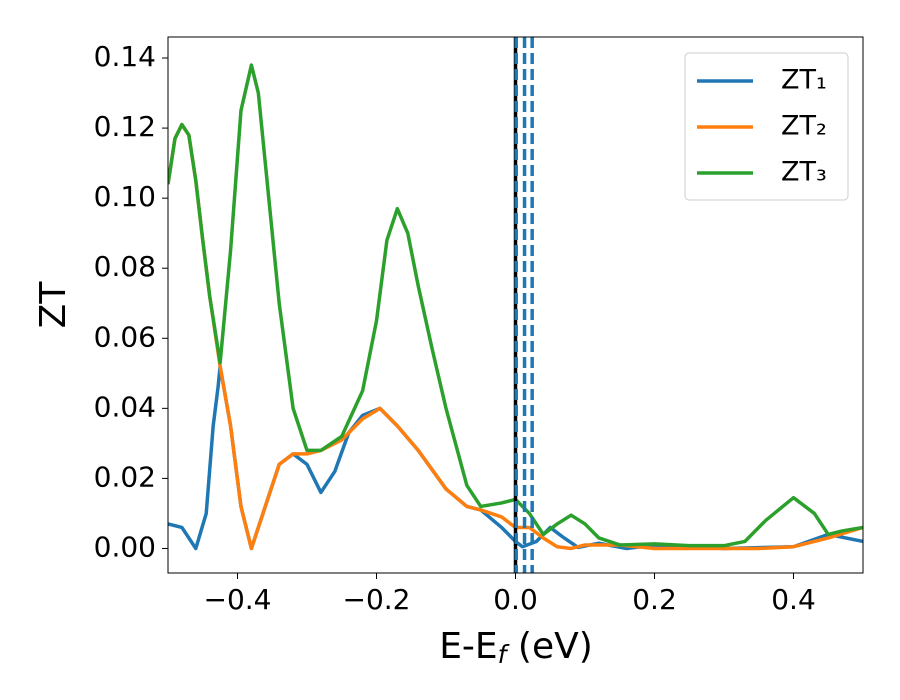 This screenshot has width=900, height=700. Describe the element at coordinates (804, 80) in the screenshot. I see `legend-label: ZT₁` at that location.